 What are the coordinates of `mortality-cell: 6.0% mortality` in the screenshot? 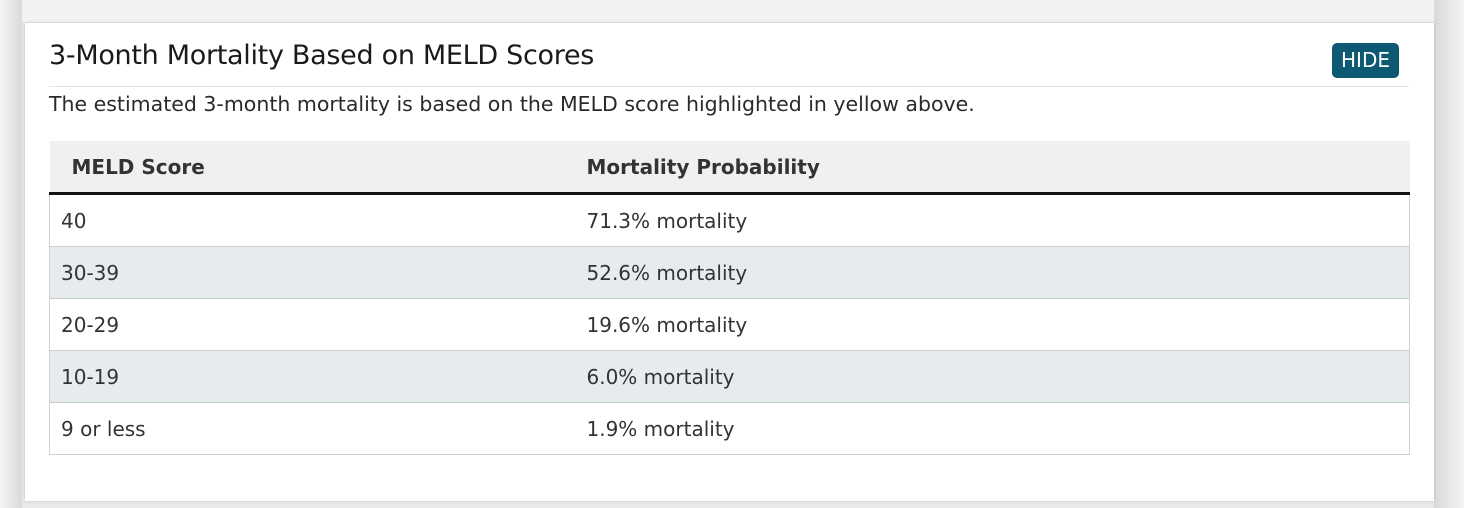 It's located at (998, 376).